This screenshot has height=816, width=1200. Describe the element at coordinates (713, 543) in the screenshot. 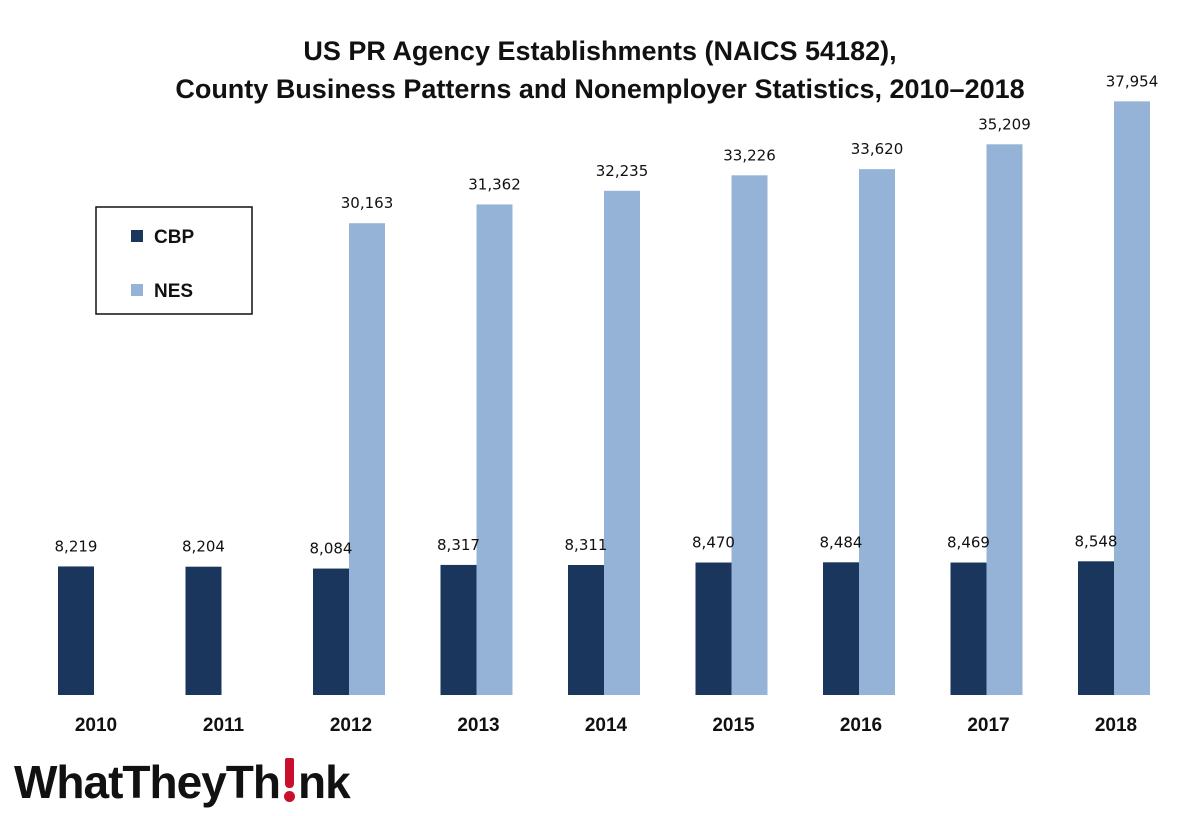

I see `data-label-cbp-2015: 8,470` at that location.